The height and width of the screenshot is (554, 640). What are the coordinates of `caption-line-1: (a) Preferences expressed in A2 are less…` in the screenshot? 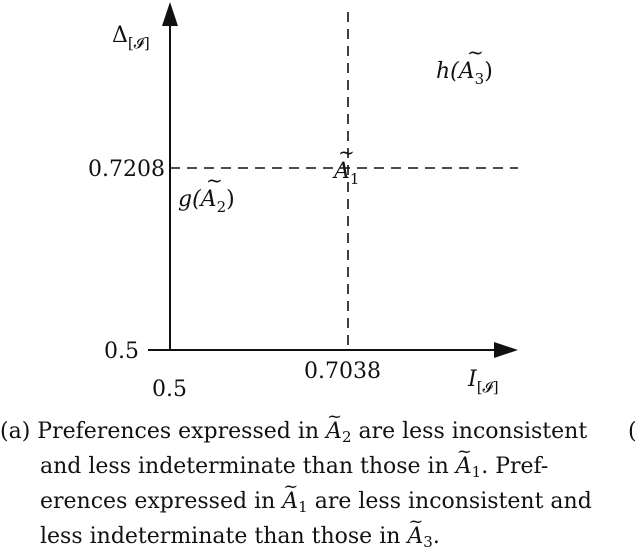 It's located at (293, 424).